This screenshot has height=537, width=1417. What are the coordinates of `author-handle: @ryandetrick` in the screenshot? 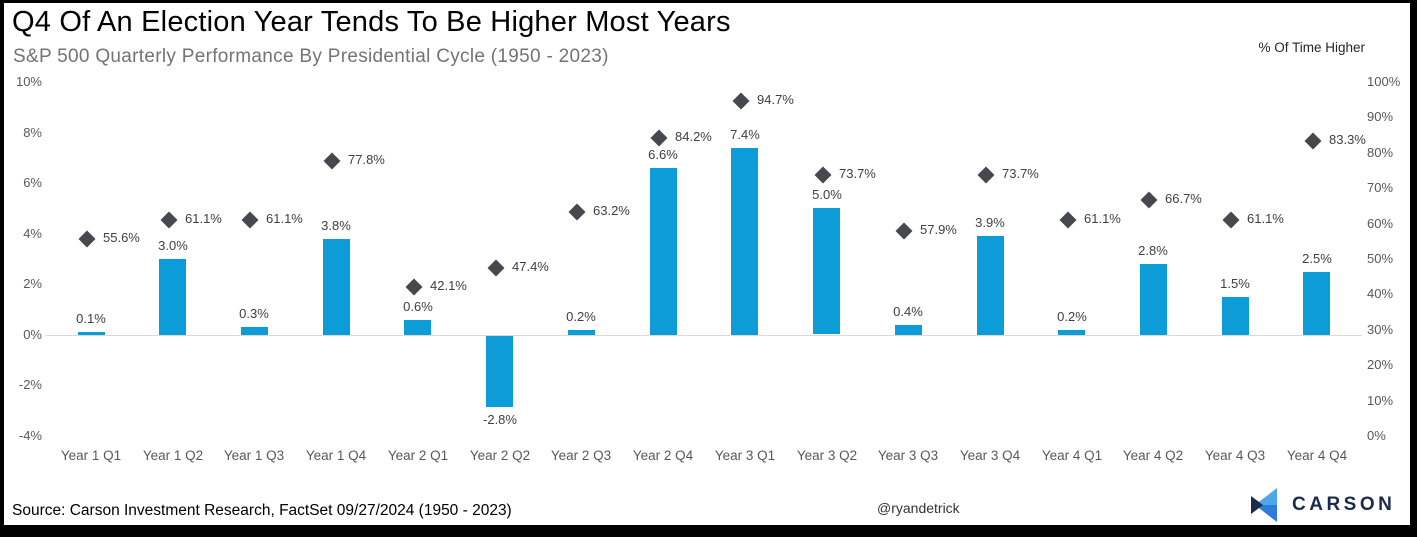 It's located at (918, 508).